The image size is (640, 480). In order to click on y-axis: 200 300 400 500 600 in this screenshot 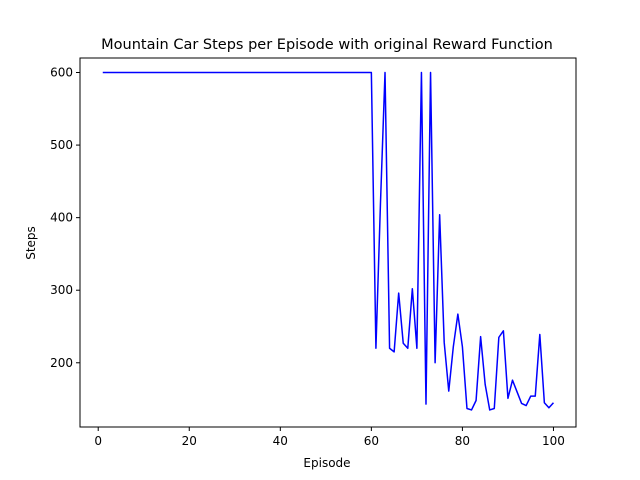, I will do `click(65, 218)`.